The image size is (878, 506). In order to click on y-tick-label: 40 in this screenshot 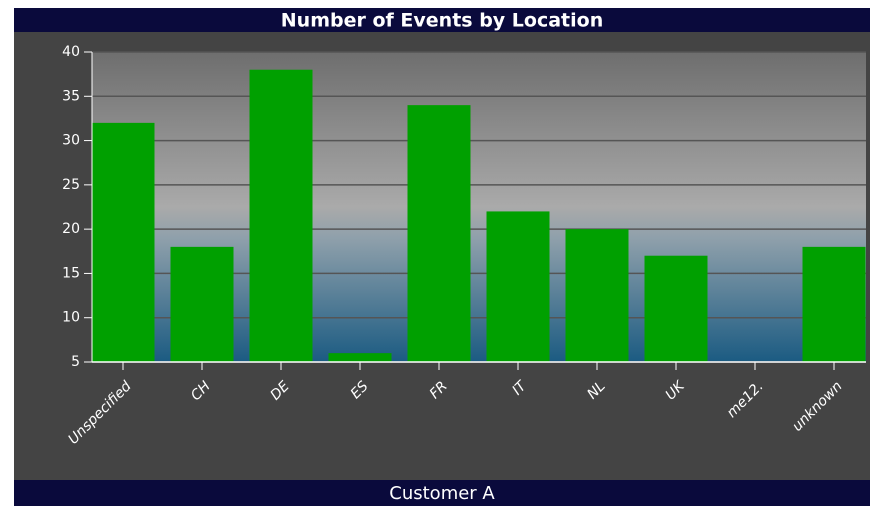, I will do `click(71, 52)`.